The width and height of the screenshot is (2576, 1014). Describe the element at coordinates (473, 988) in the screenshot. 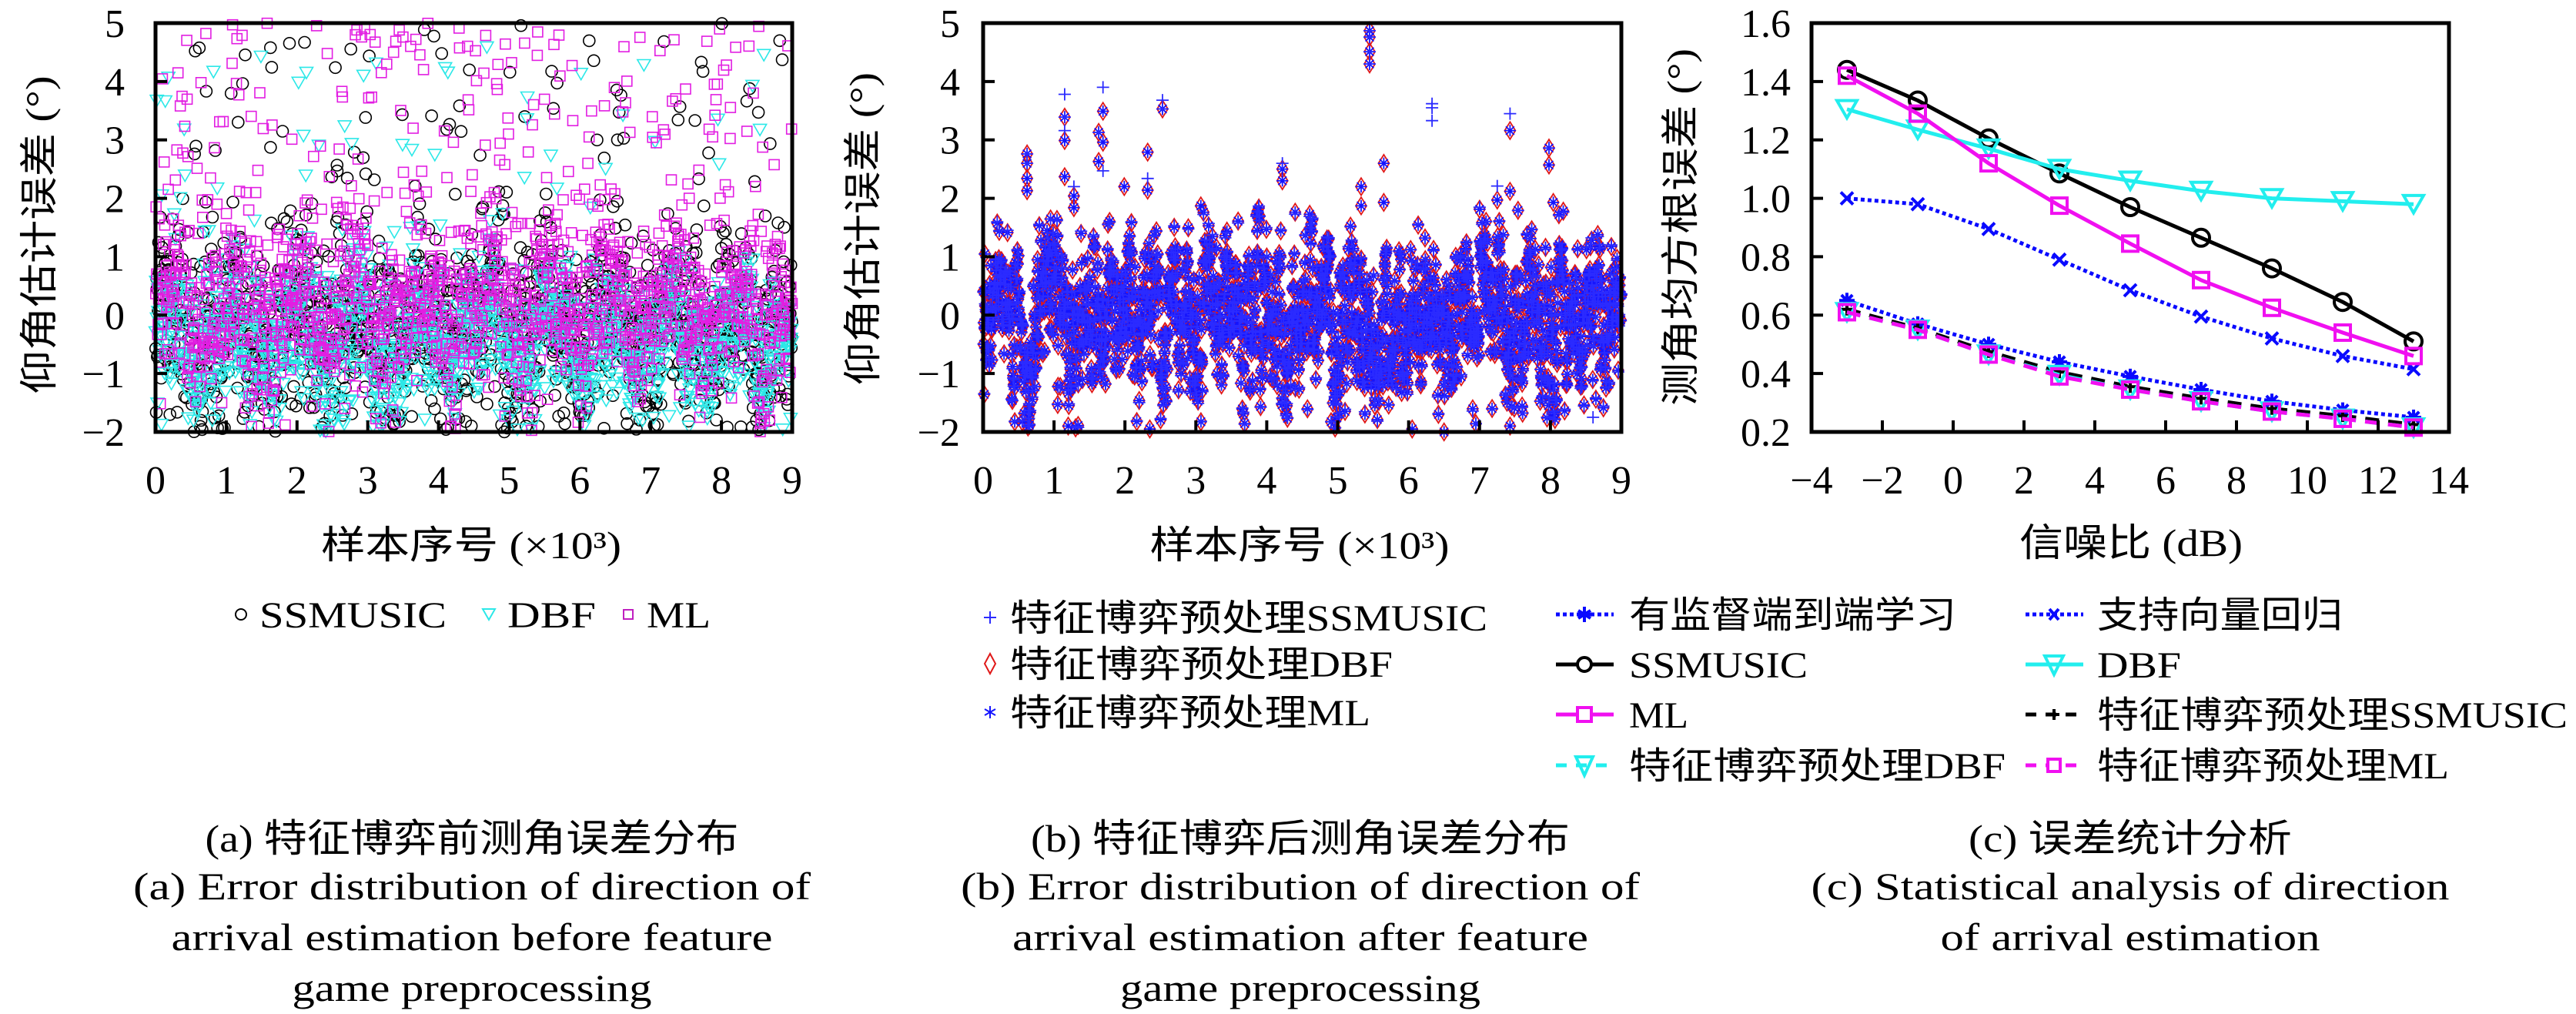

I see `caption-a-line-4: game preprocessing` at that location.